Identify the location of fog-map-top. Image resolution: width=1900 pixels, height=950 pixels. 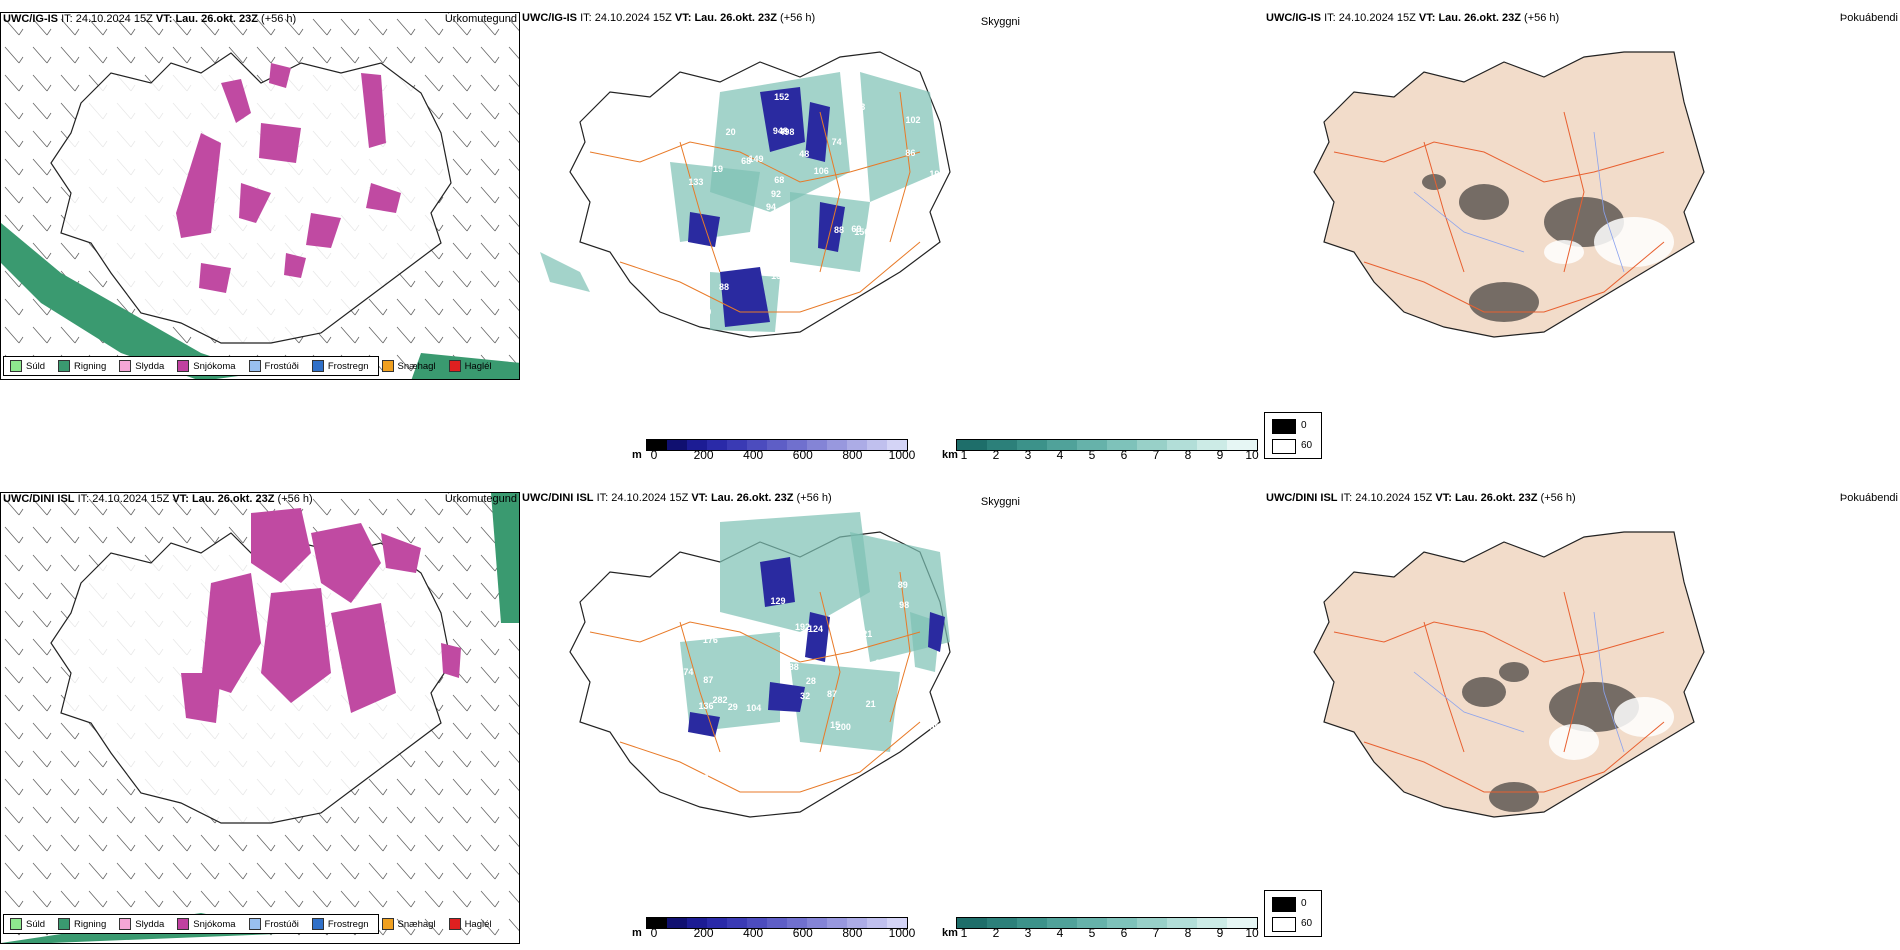
(1509, 194).